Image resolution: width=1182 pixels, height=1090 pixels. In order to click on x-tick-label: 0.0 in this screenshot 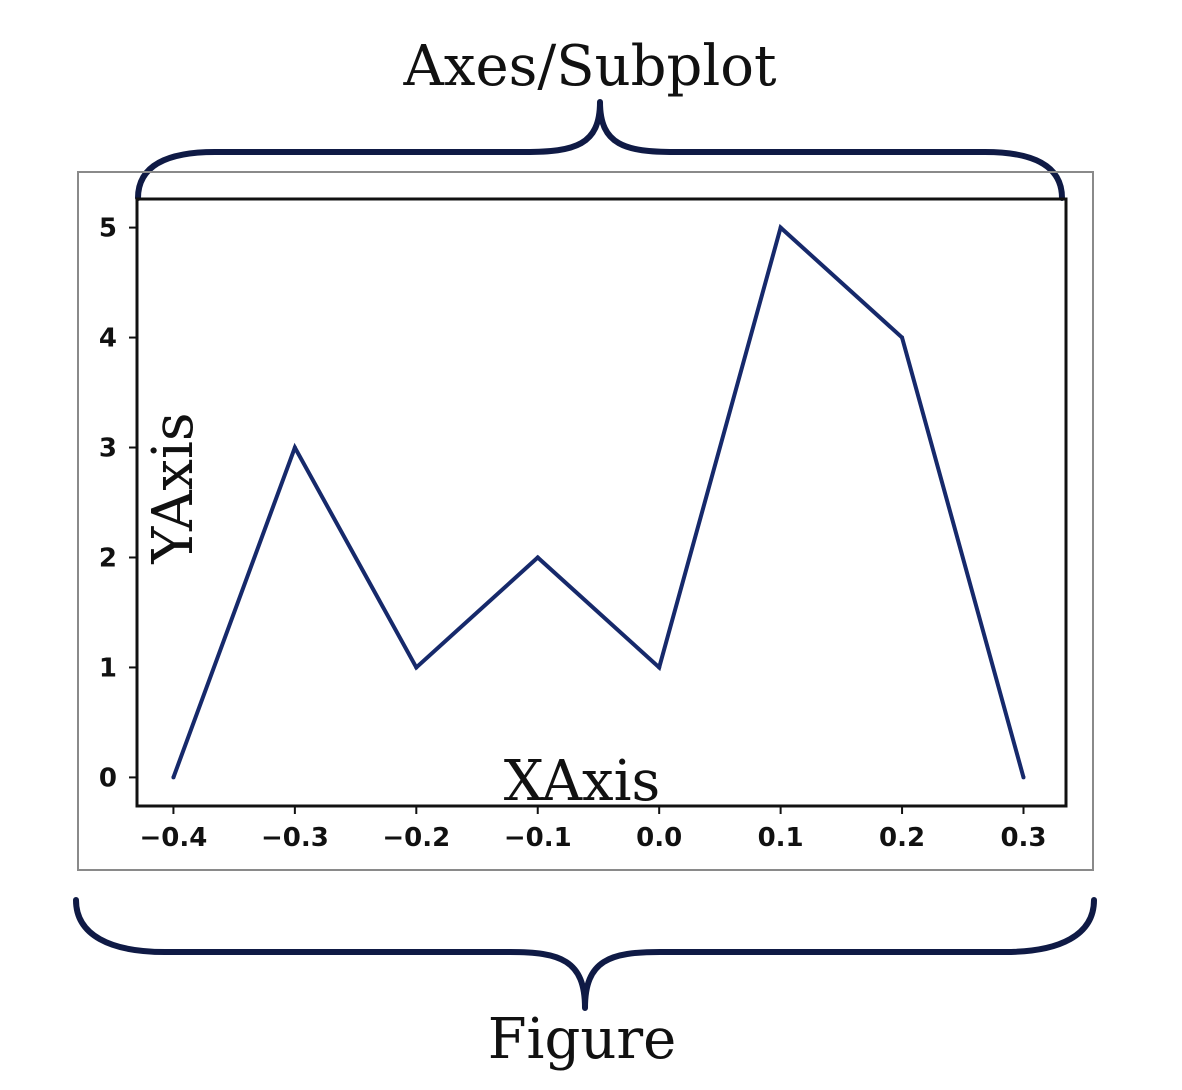, I will do `click(659, 838)`.